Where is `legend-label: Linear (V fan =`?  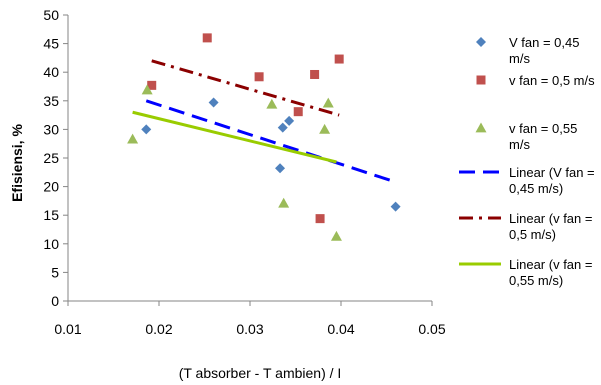
legend-label: Linear (V fan = is located at coordinates (552, 172).